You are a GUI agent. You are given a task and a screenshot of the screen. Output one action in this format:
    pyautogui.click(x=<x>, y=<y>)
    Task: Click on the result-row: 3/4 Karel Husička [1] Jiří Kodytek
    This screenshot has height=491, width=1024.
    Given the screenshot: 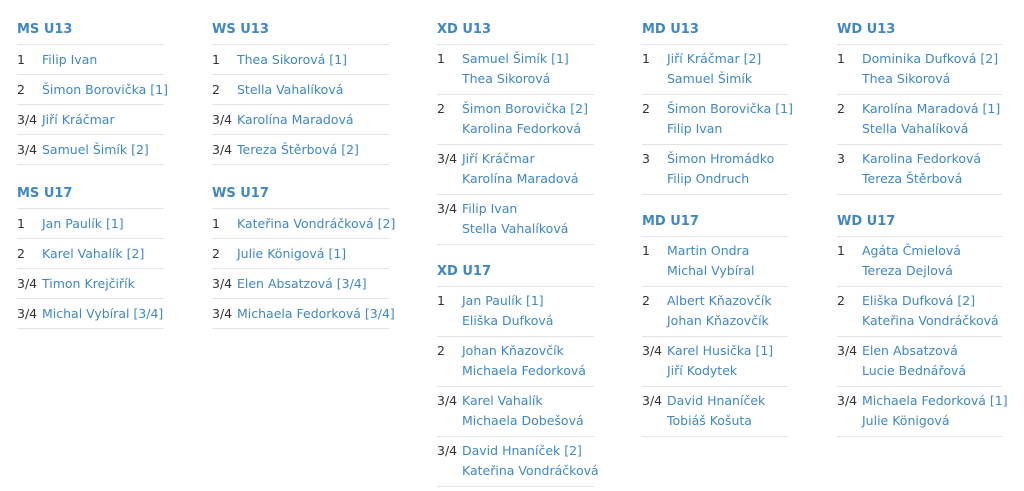 What is the action you would take?
    pyautogui.click(x=715, y=362)
    